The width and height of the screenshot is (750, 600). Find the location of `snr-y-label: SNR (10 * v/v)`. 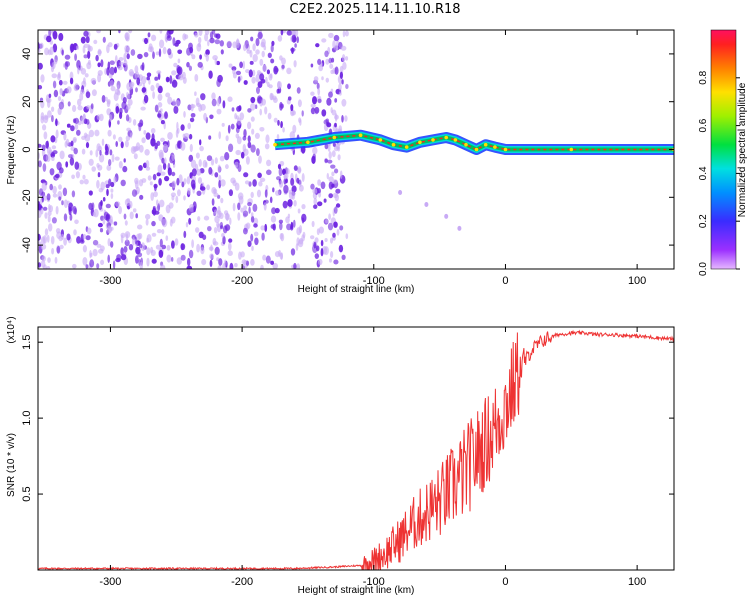

snr-y-label: SNR (10 * v/v) is located at coordinates (11, 465).